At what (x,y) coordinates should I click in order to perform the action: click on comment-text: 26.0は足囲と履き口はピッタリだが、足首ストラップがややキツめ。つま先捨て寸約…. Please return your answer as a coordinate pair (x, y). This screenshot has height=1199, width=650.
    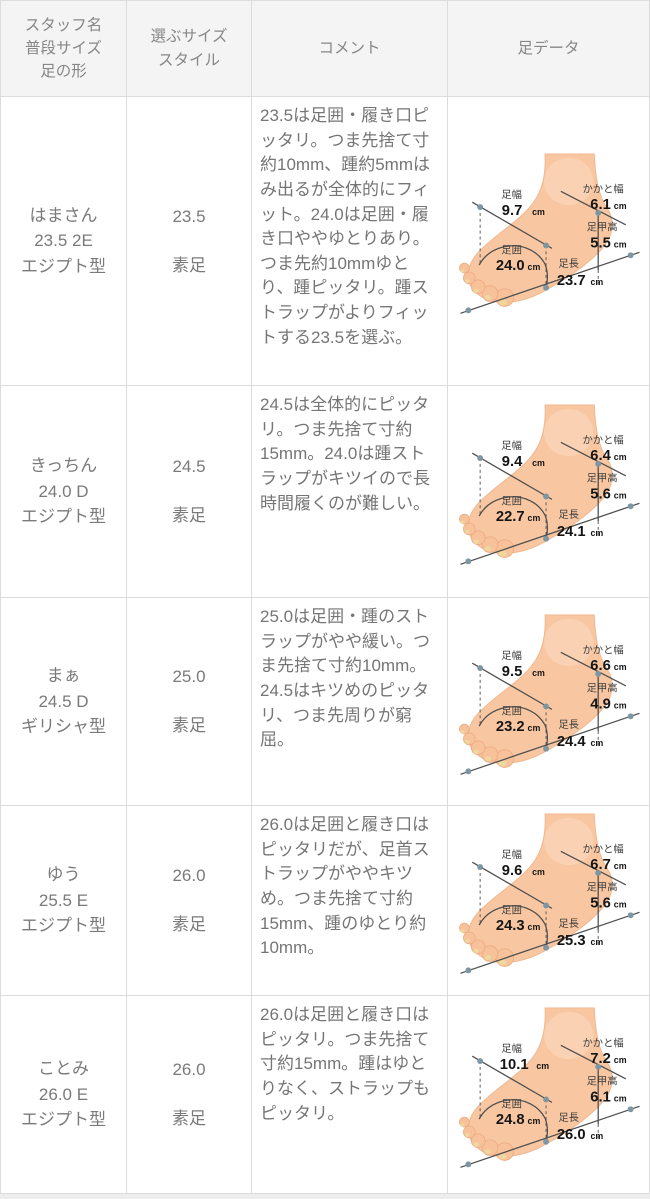
    Looking at the image, I should click on (345, 886).